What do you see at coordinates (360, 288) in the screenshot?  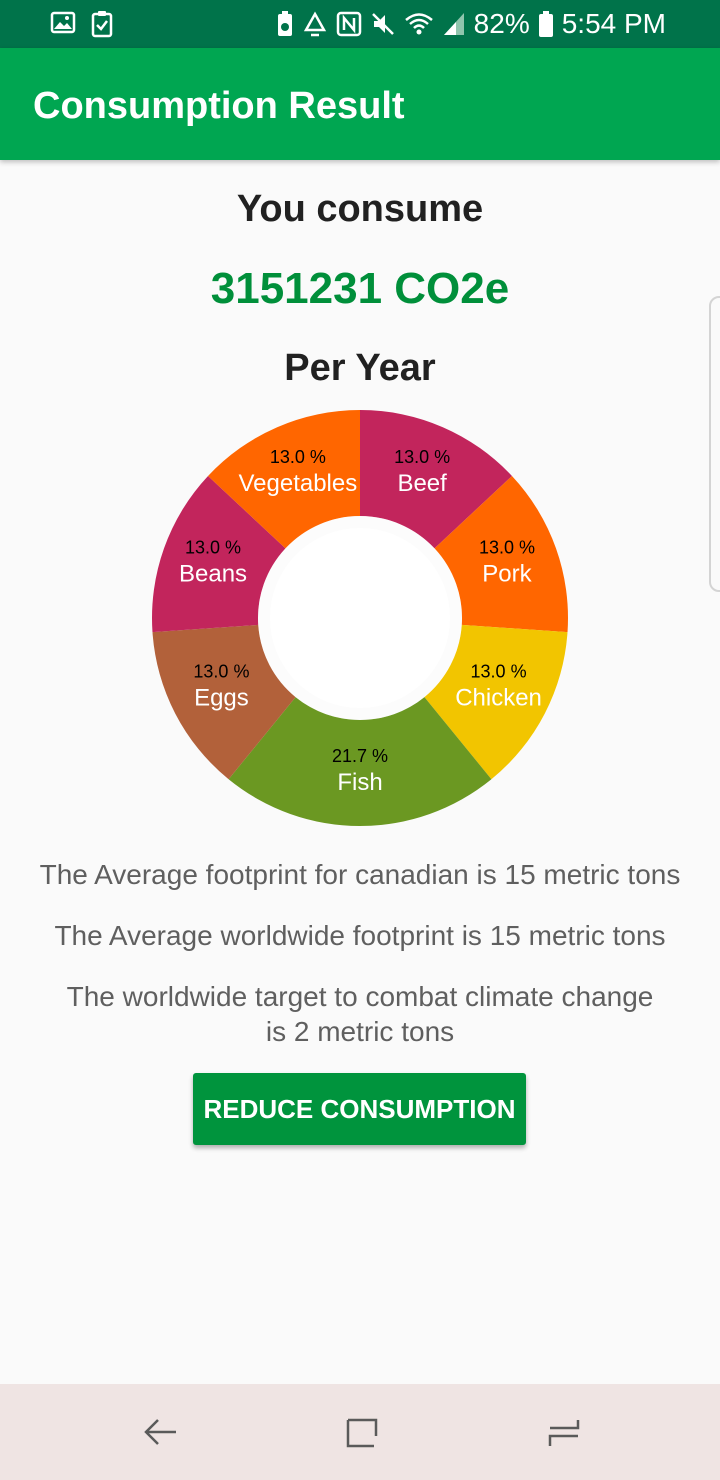 I see `consumption-value: 3151231 CO2e` at bounding box center [360, 288].